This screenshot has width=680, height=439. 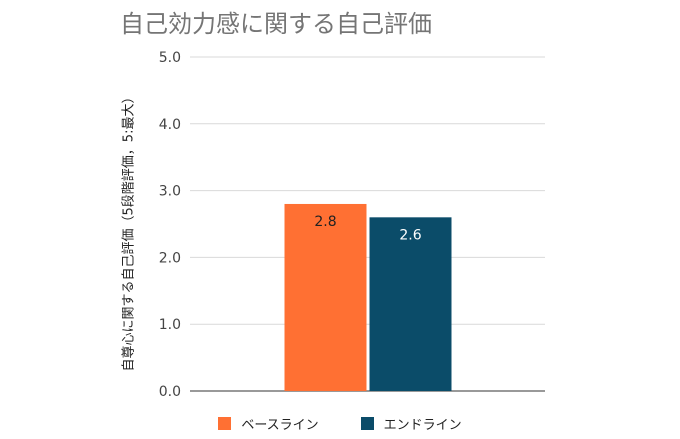 I want to click on legend-label-endline: エンドライン, so click(x=422, y=425).